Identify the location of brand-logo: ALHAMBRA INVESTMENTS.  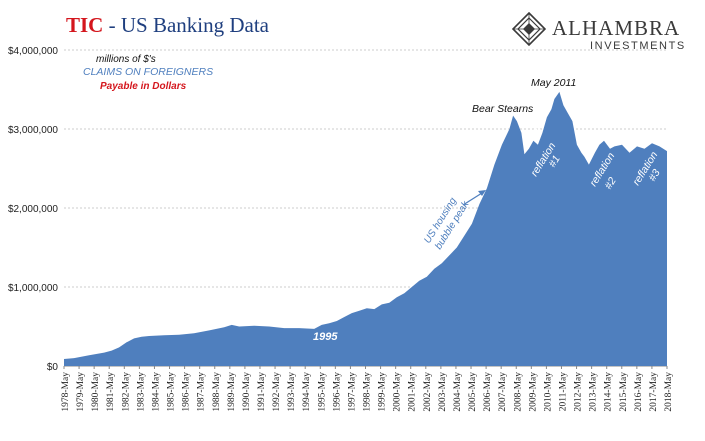
(607, 33).